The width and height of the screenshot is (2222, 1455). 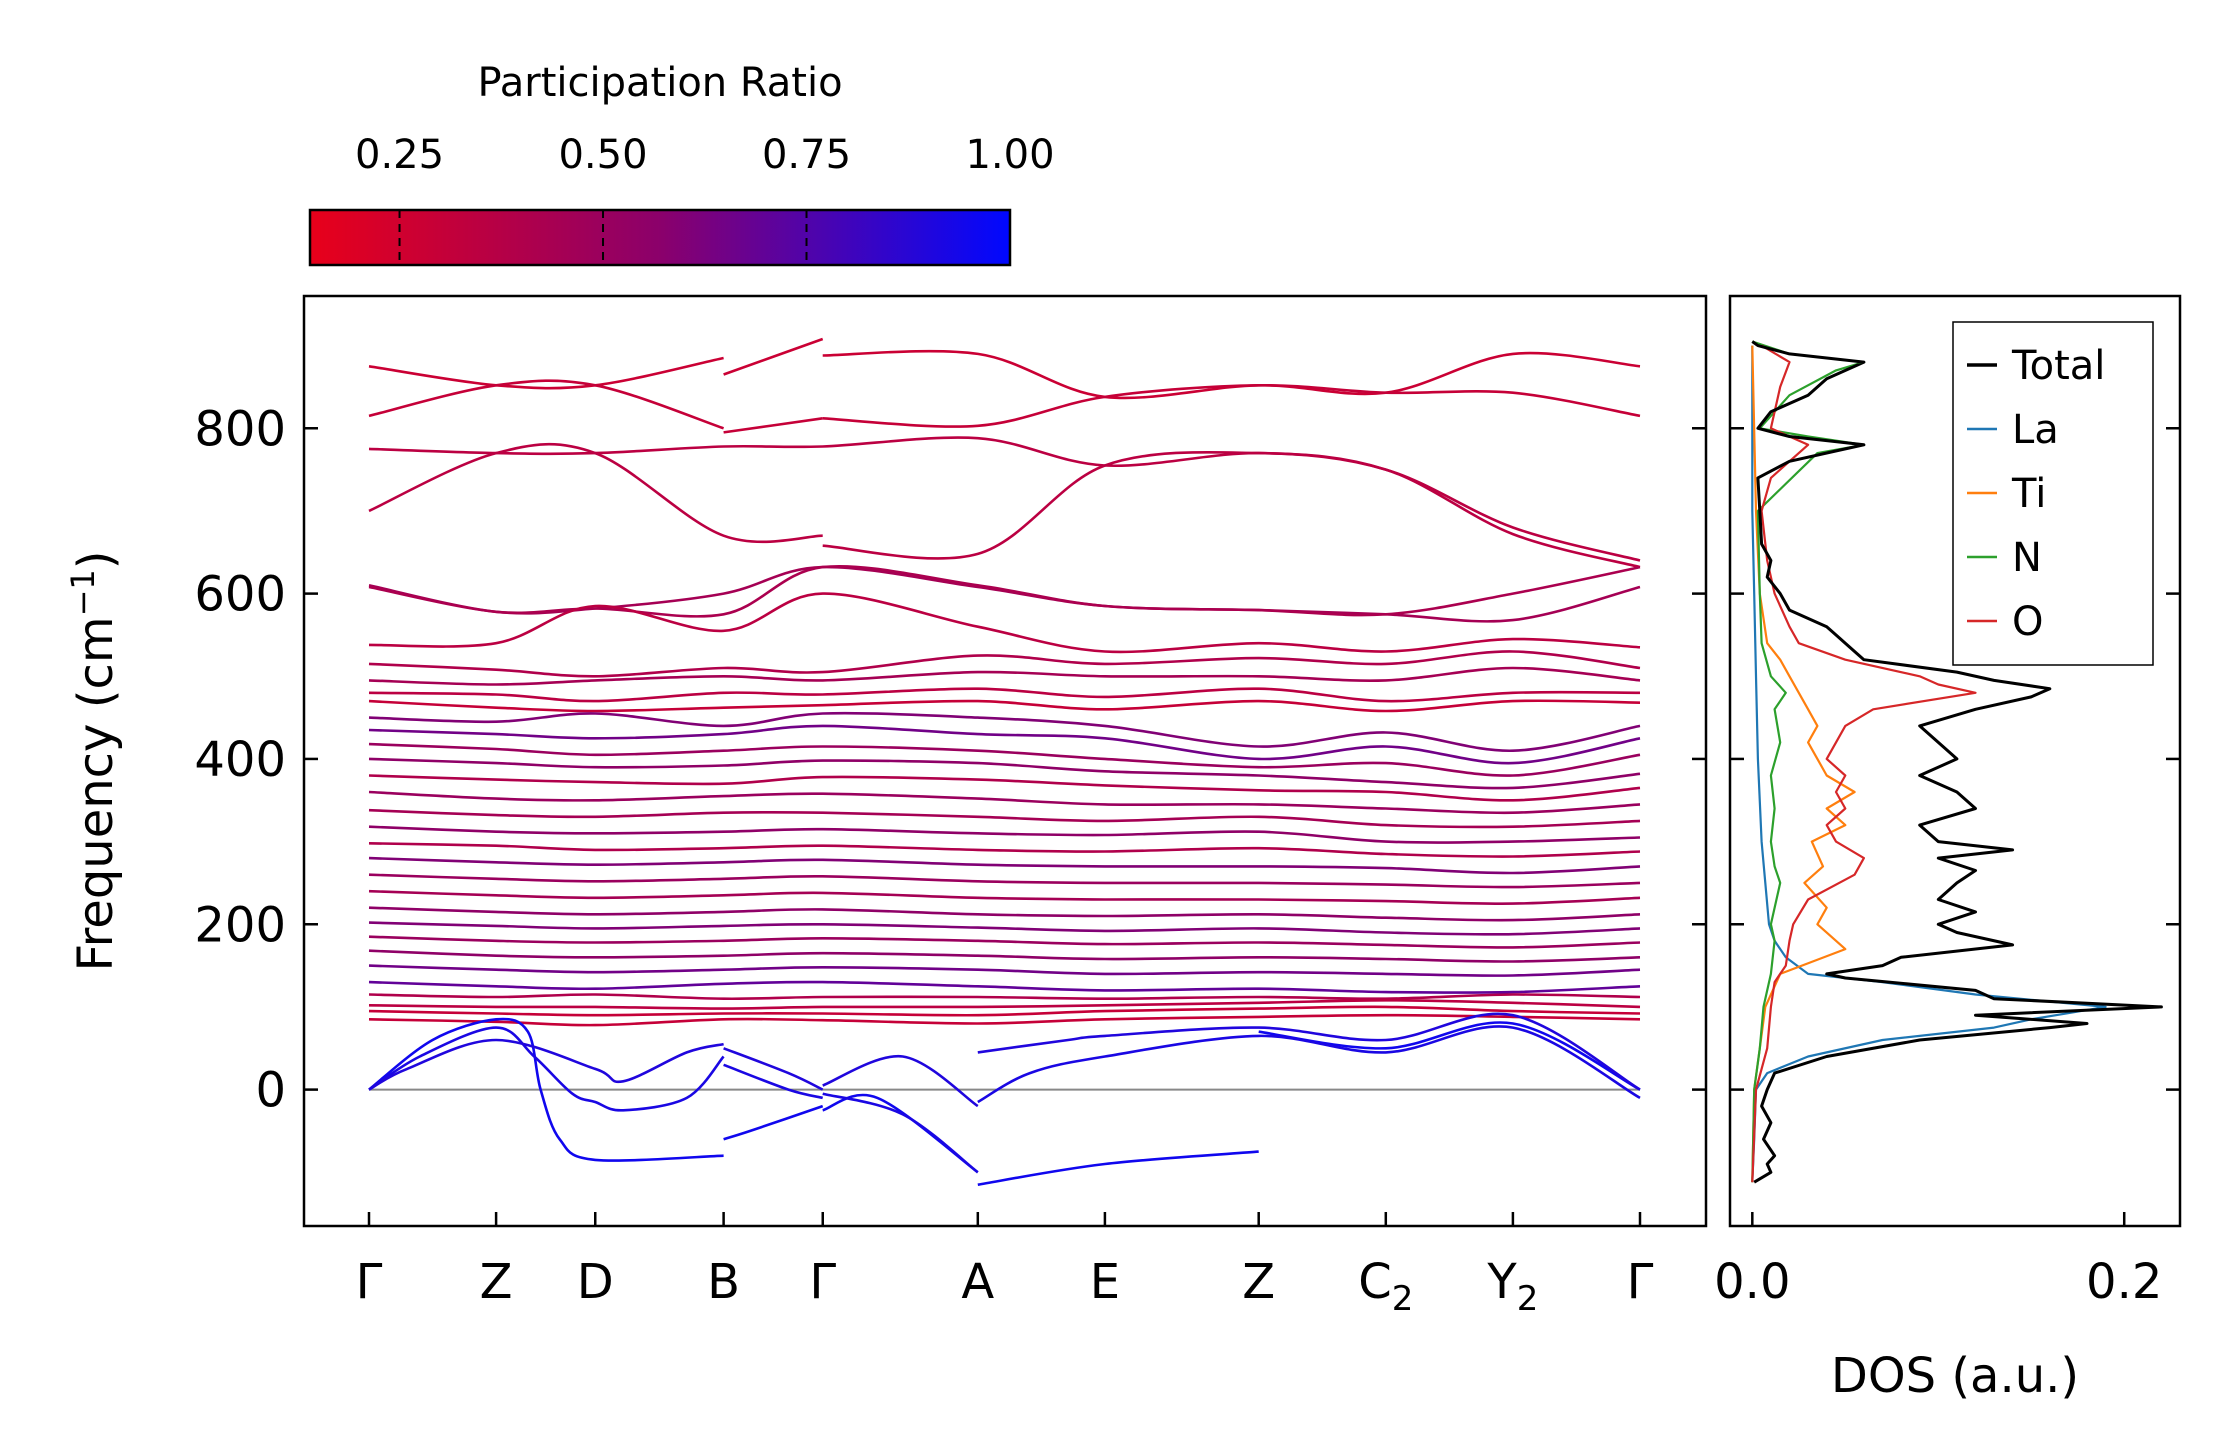 I want to click on colorbar-title: Participation Ratio, so click(x=659, y=83).